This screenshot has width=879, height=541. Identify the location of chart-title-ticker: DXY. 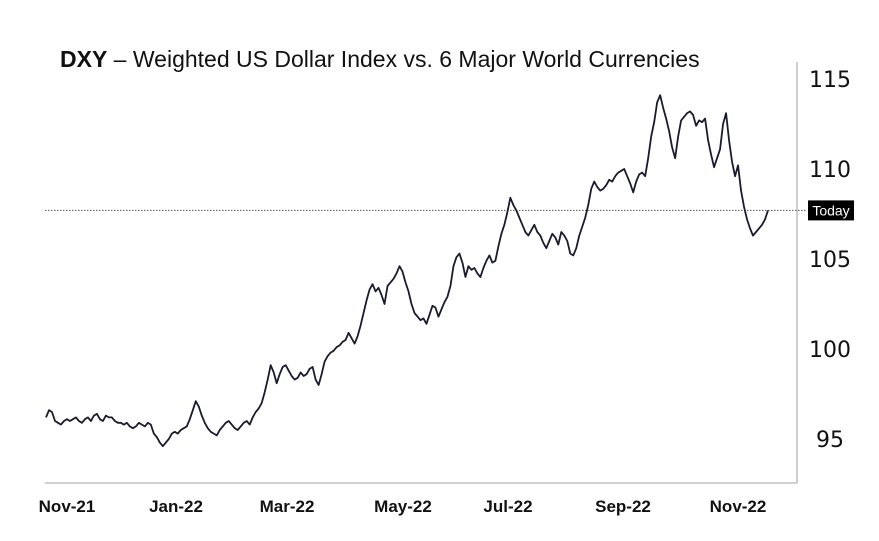
(84, 59).